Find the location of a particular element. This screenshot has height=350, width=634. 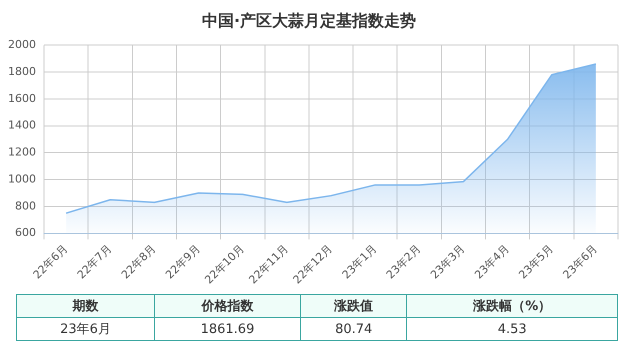

x-tick-label: 22年11月 is located at coordinates (268, 264).